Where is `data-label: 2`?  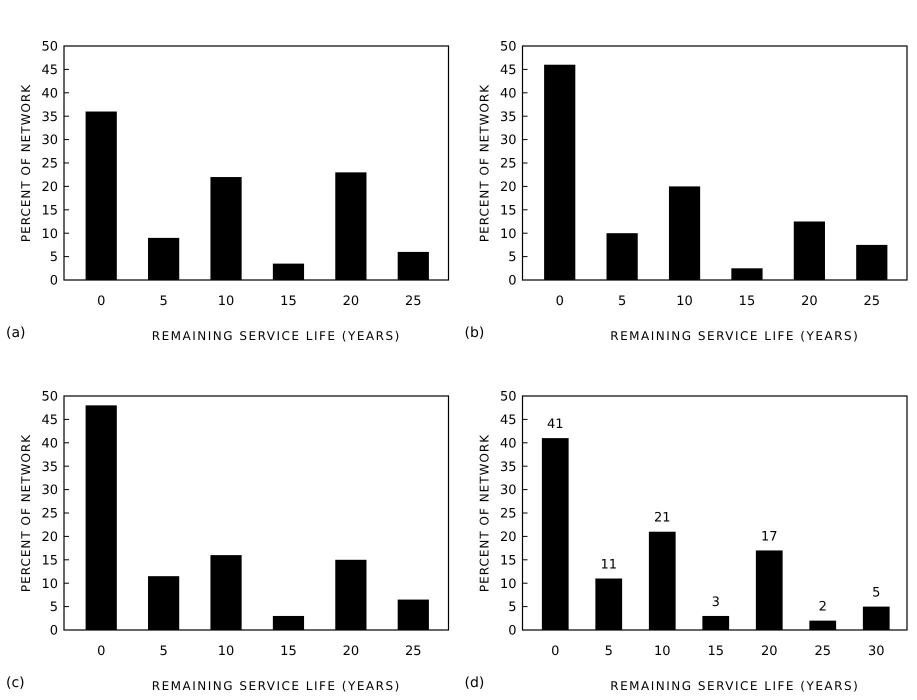 data-label: 2 is located at coordinates (822, 607).